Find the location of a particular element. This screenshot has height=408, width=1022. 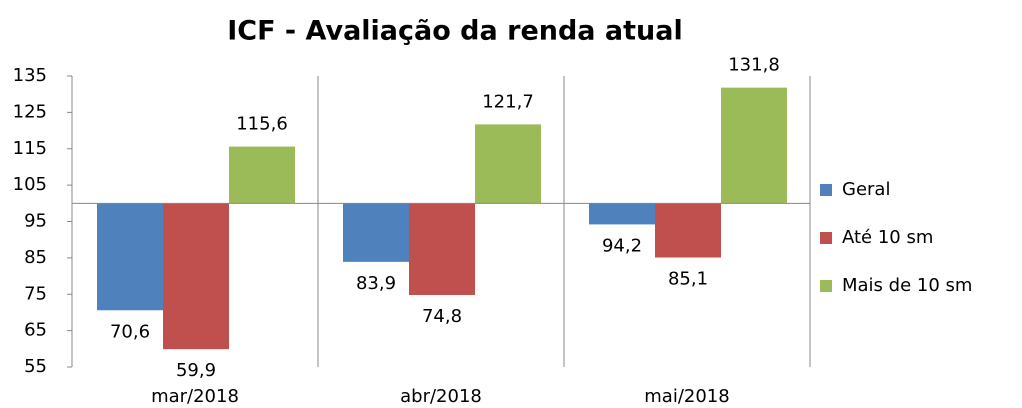

data-label: 94,2 is located at coordinates (622, 245).